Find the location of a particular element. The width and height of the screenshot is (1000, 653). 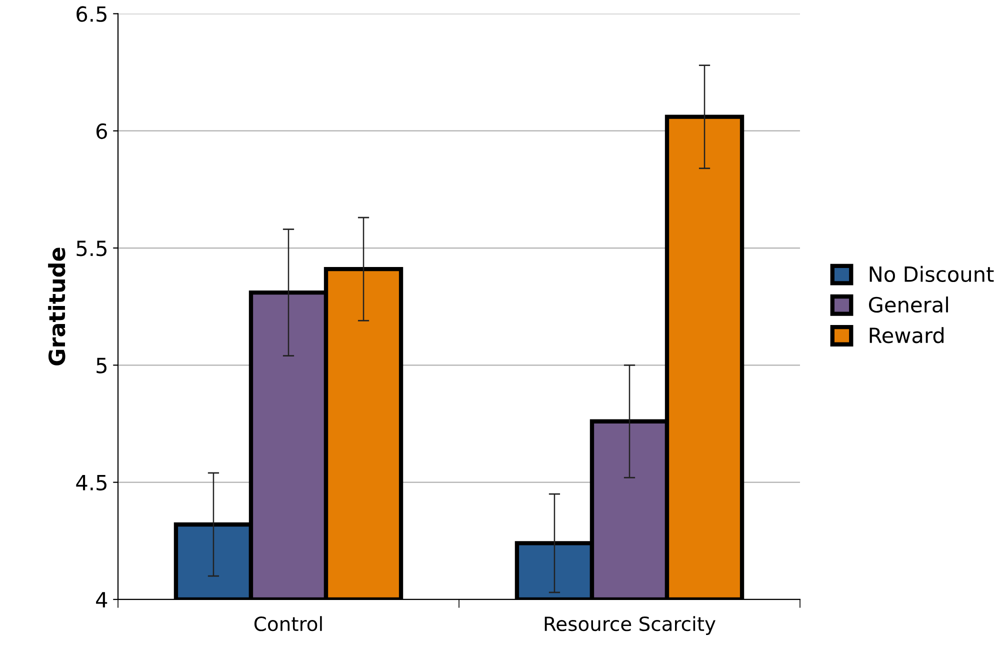

y-tick-label: 4 is located at coordinates (102, 600).